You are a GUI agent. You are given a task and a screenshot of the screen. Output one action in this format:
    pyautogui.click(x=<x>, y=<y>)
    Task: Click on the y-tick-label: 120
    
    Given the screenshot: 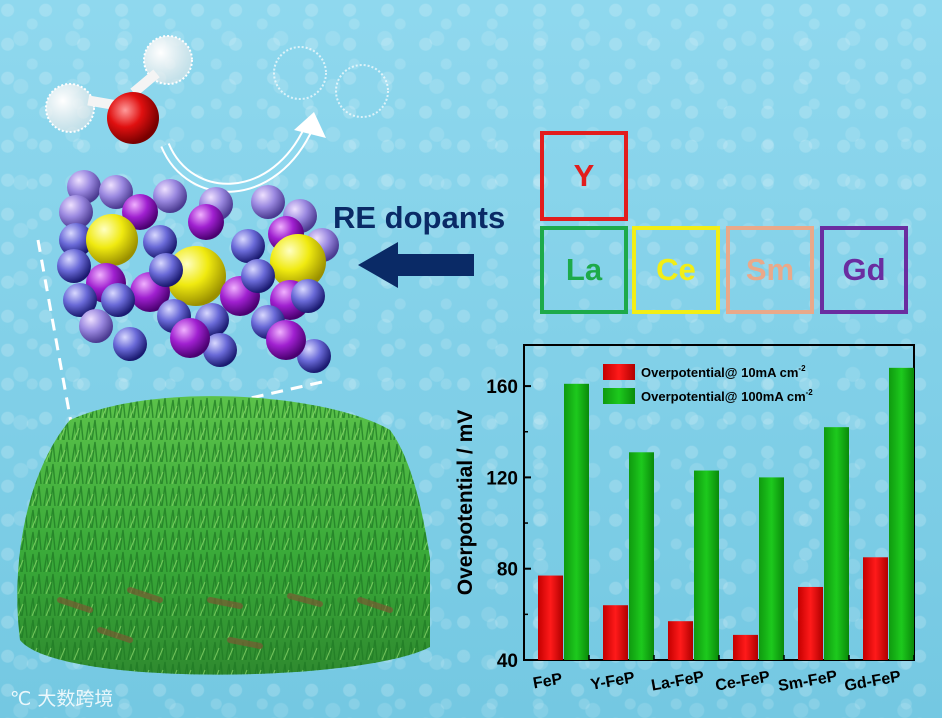 What is the action you would take?
    pyautogui.click(x=502, y=478)
    